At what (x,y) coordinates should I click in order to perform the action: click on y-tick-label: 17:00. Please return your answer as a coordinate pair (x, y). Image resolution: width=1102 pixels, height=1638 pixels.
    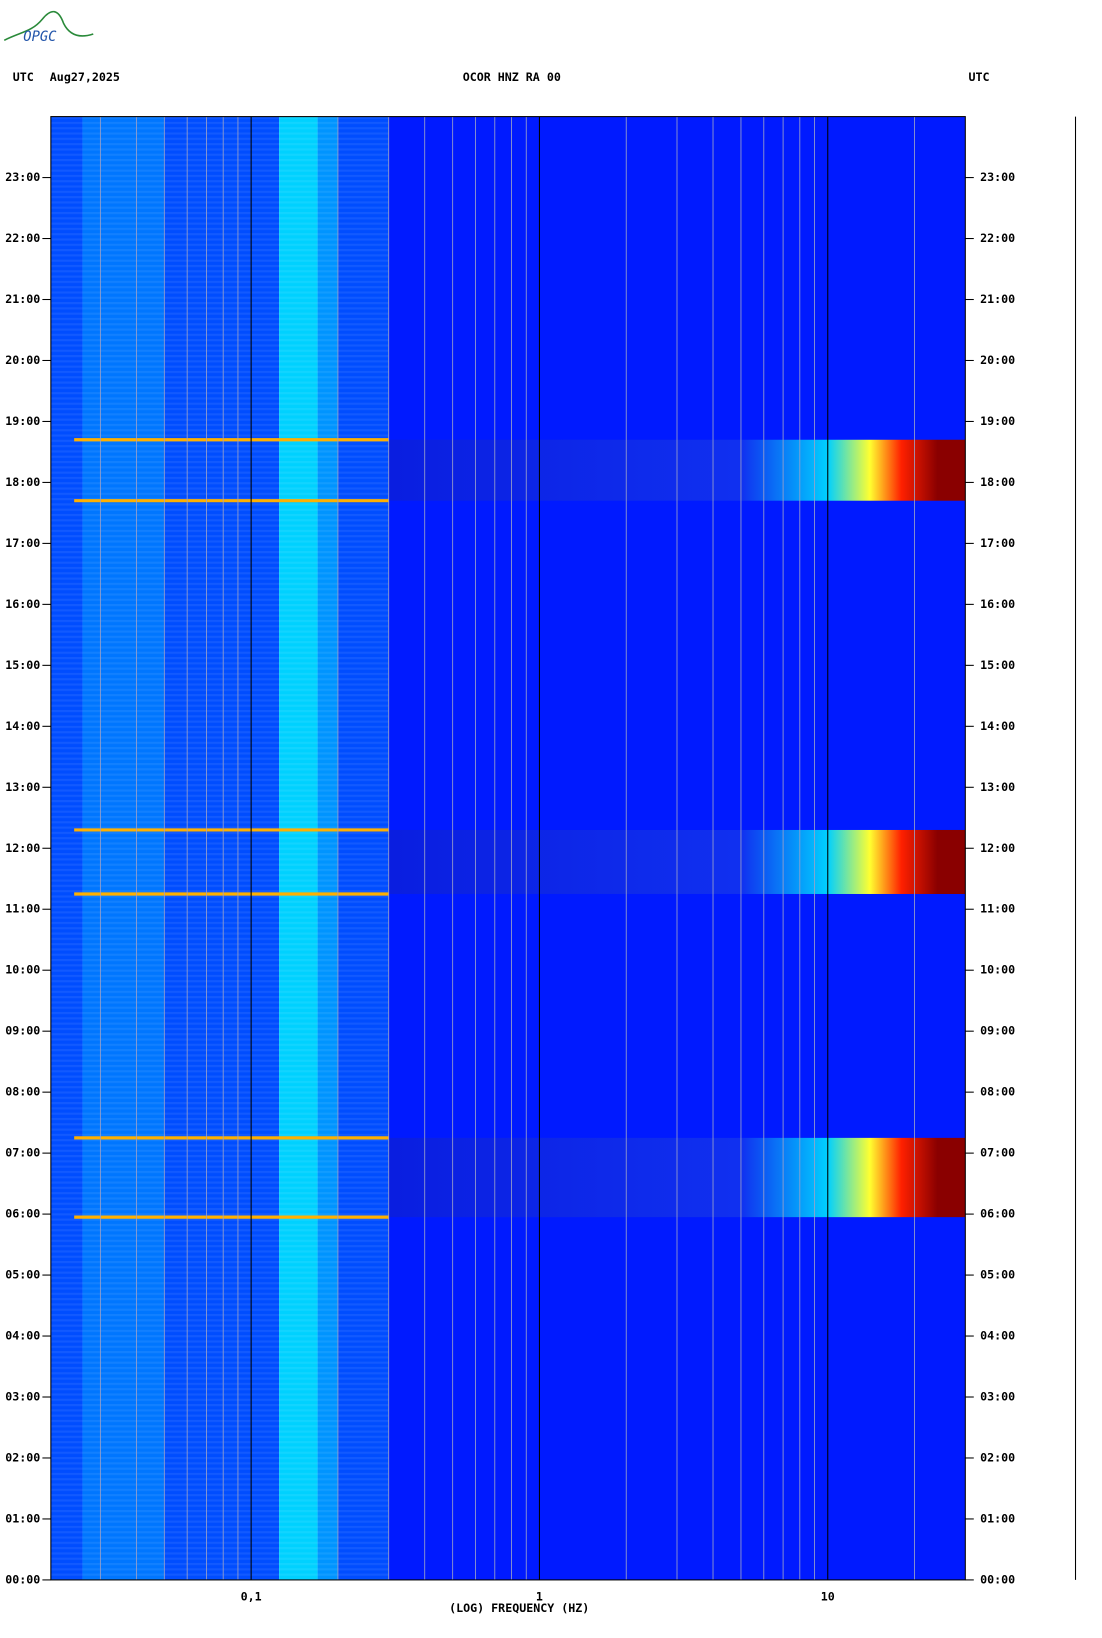
    Looking at the image, I should click on (22, 543).